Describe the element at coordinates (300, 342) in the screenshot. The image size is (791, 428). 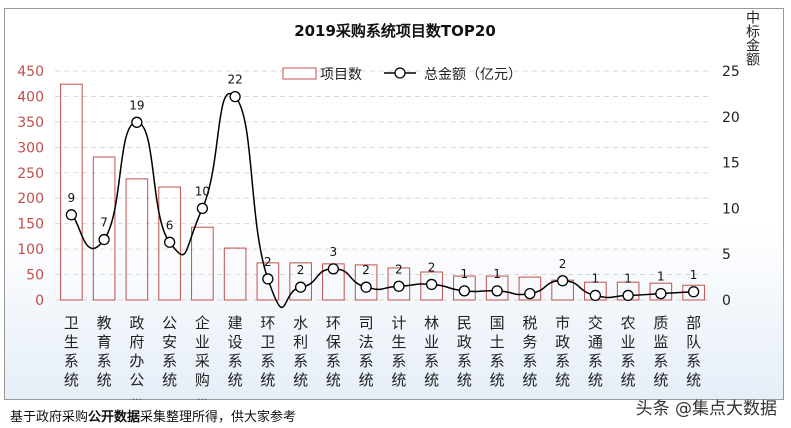
I see `category-label-char: 利` at that location.